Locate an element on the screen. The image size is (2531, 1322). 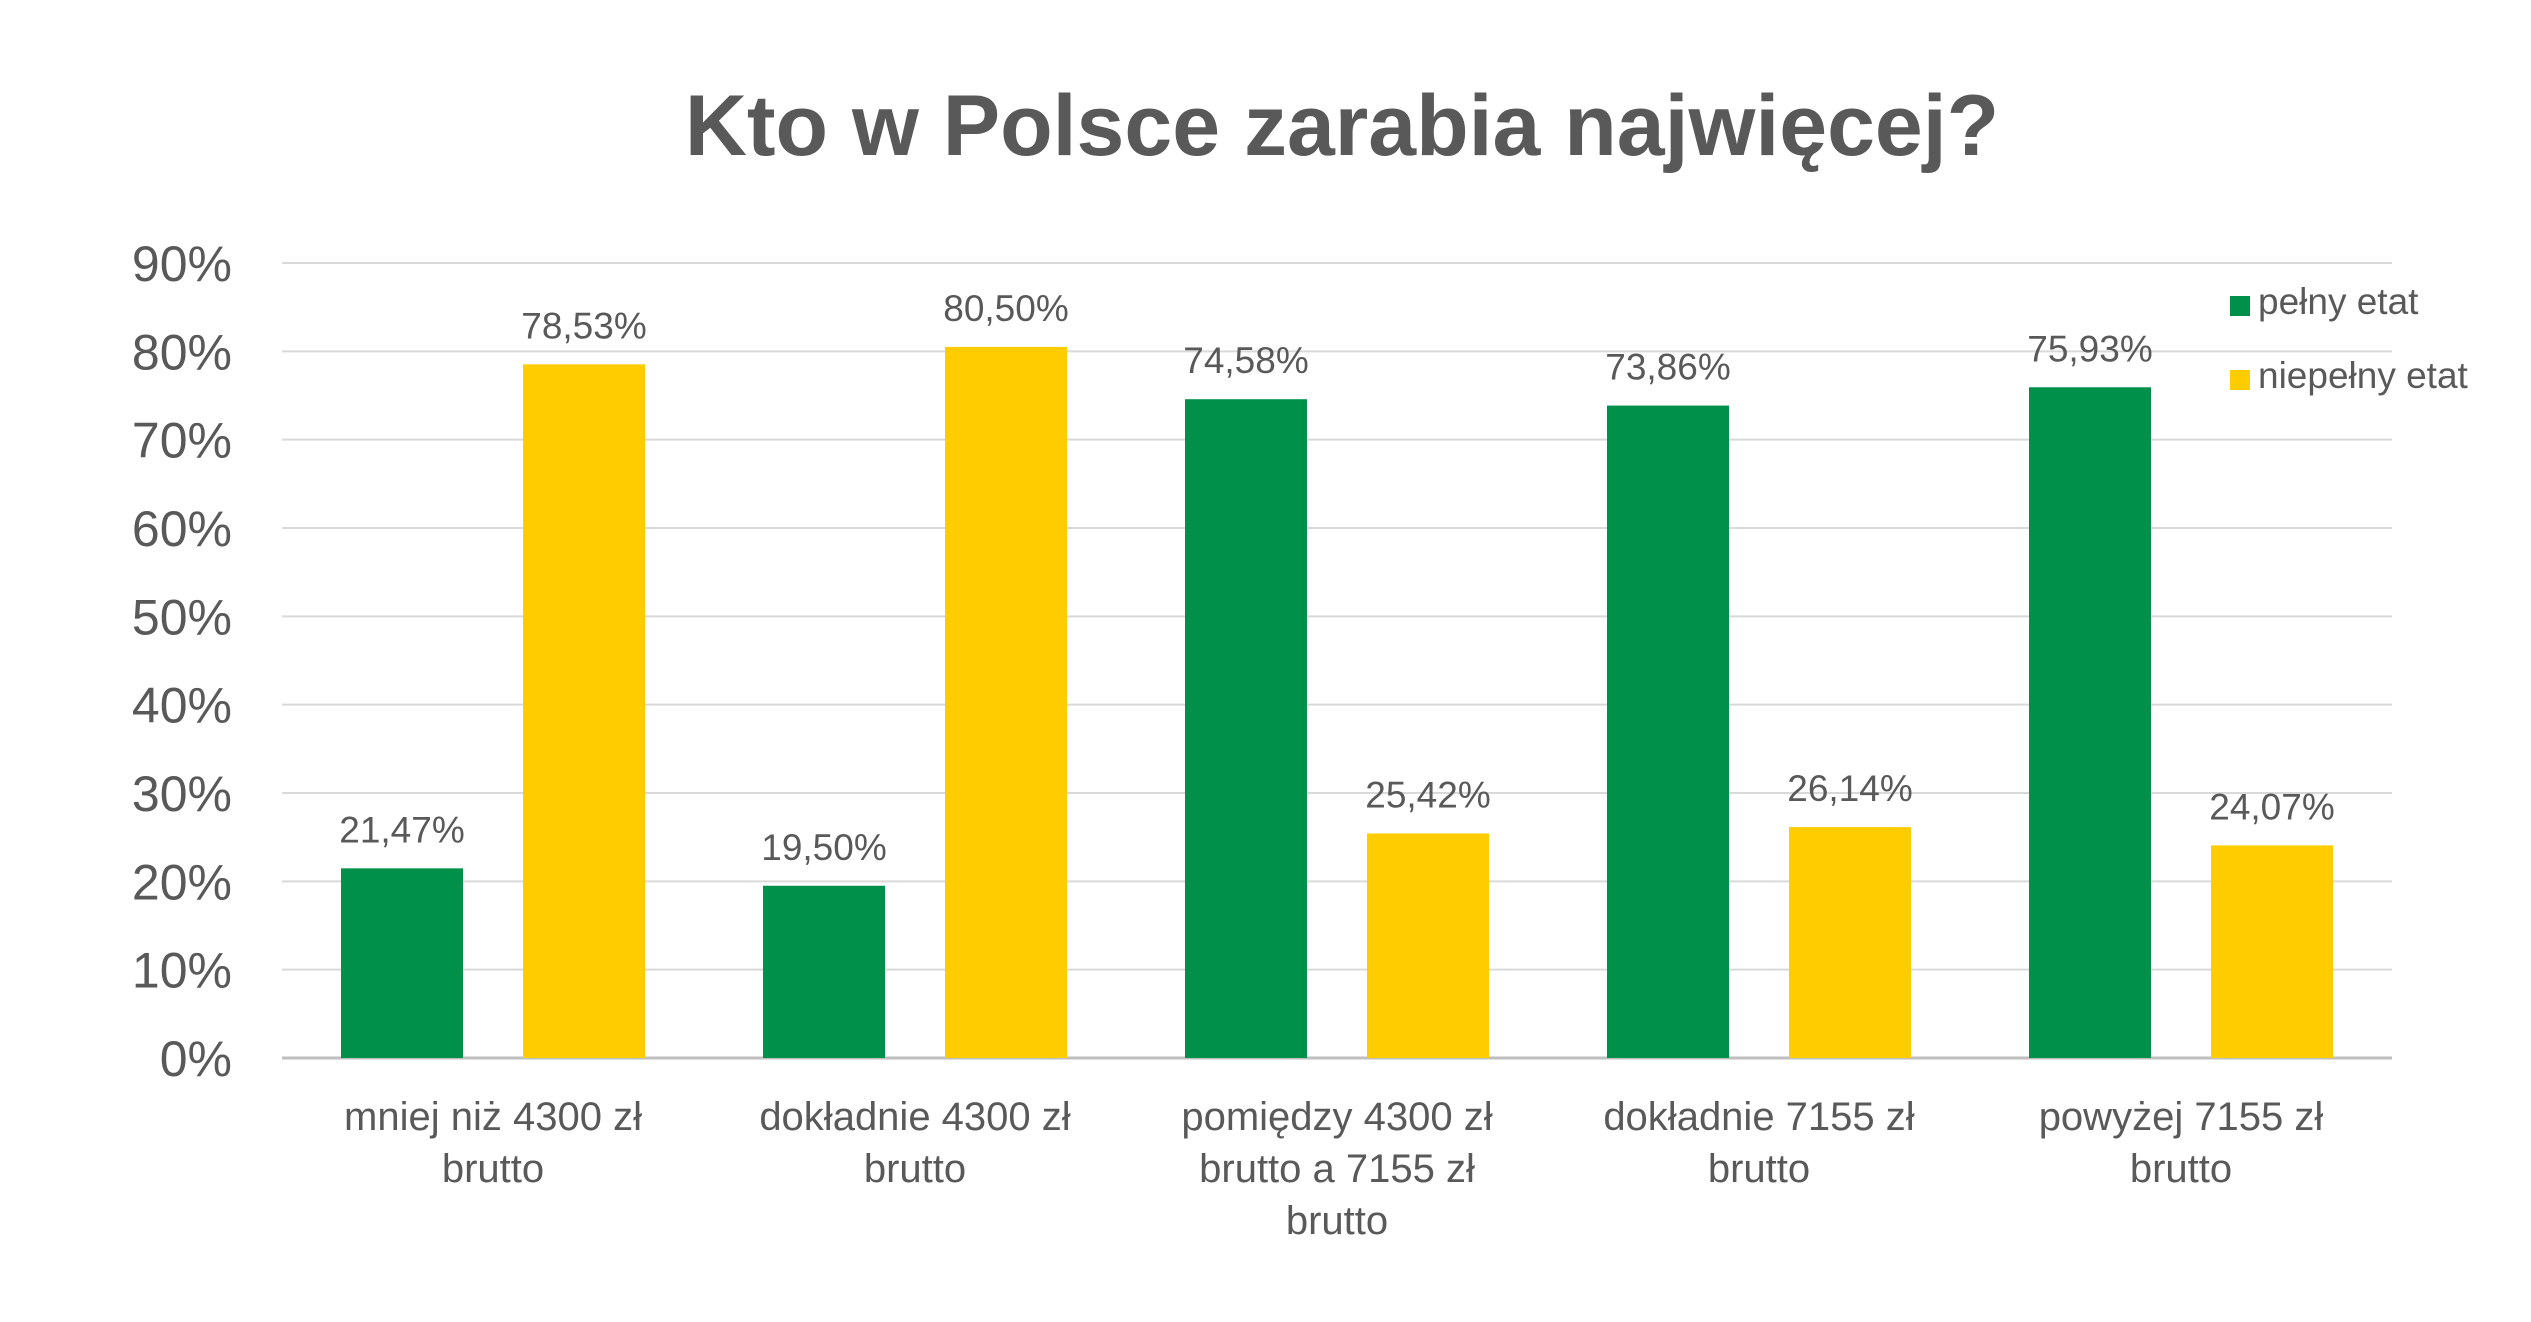
legend-label: niepełny etat is located at coordinates (2363, 375).